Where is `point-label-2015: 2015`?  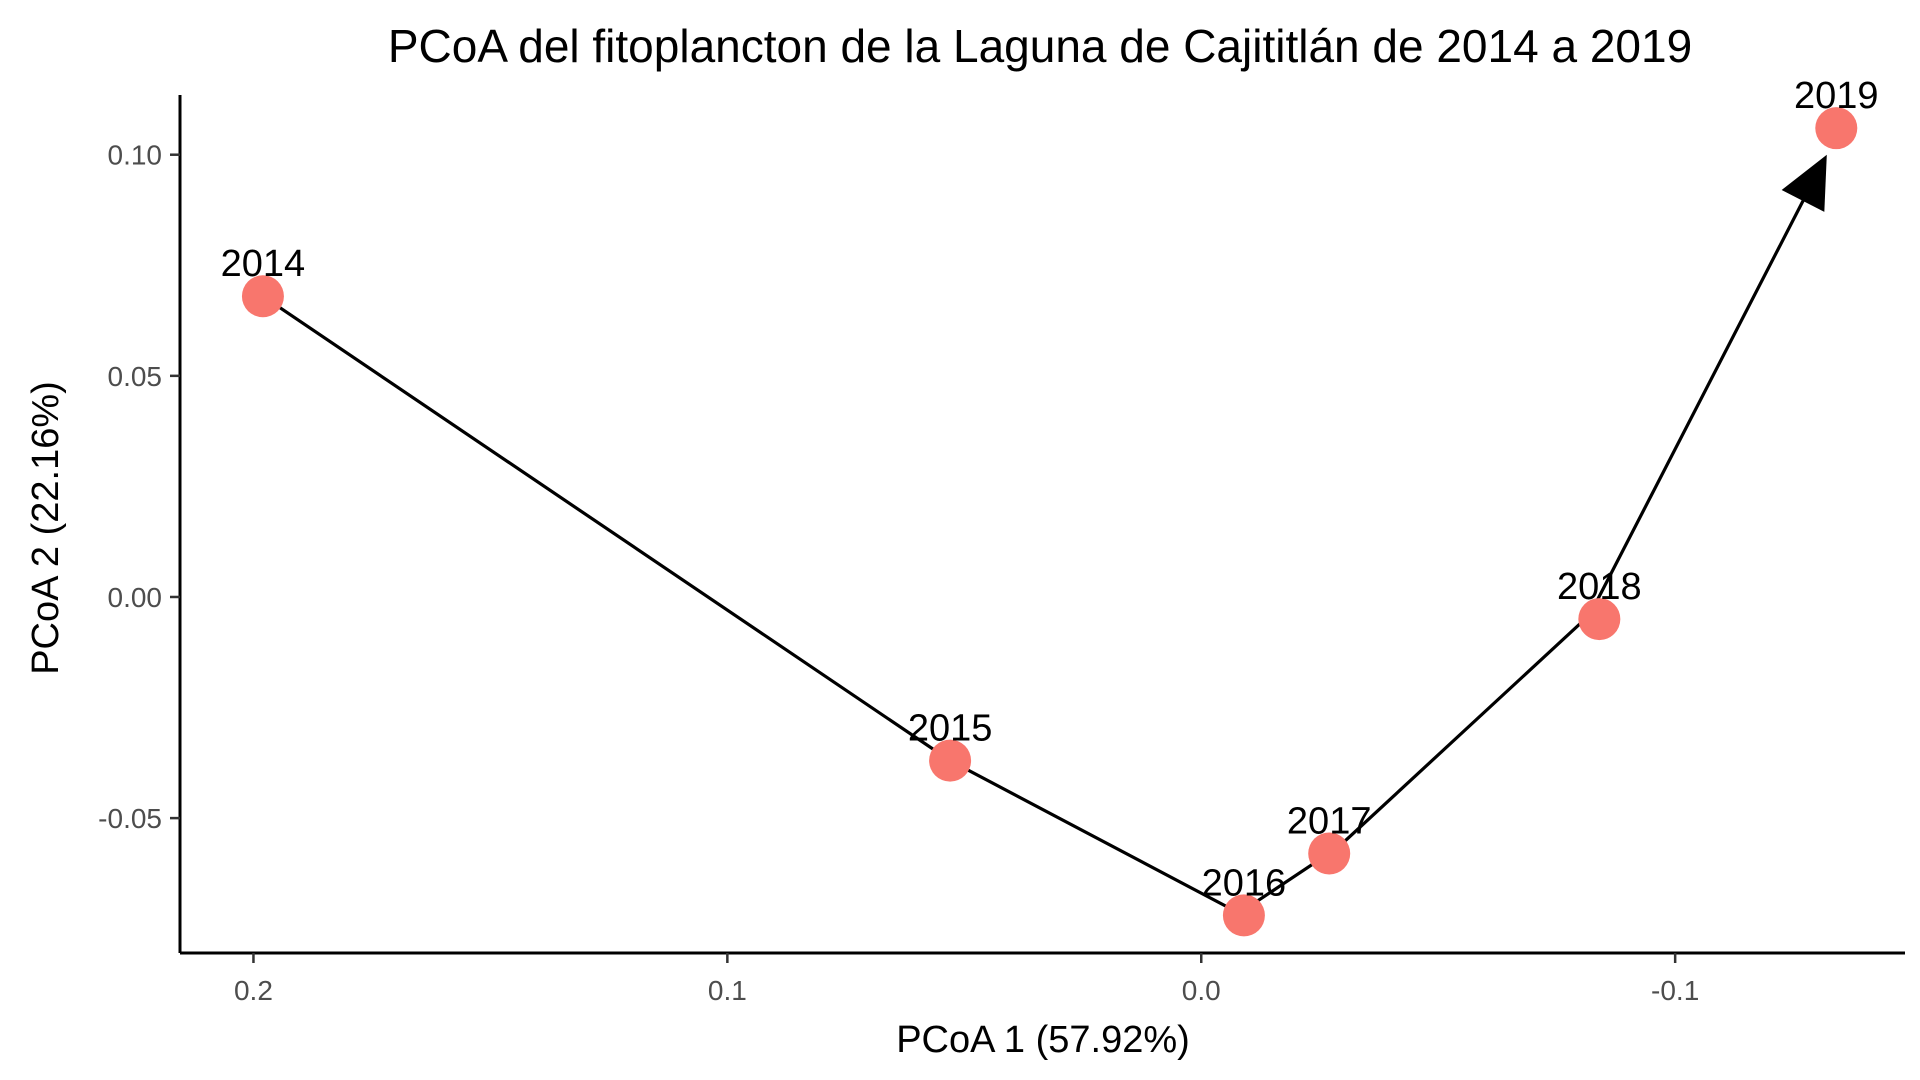
point-label-2015: 2015 is located at coordinates (950, 729).